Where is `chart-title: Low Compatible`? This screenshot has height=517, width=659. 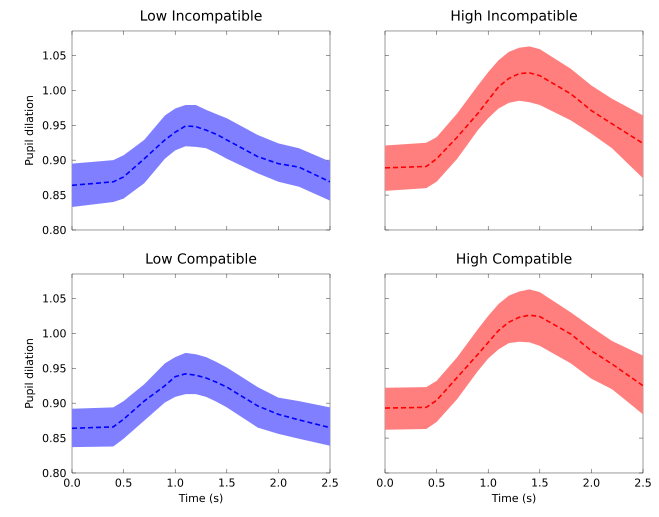 chart-title: Low Compatible is located at coordinates (201, 259).